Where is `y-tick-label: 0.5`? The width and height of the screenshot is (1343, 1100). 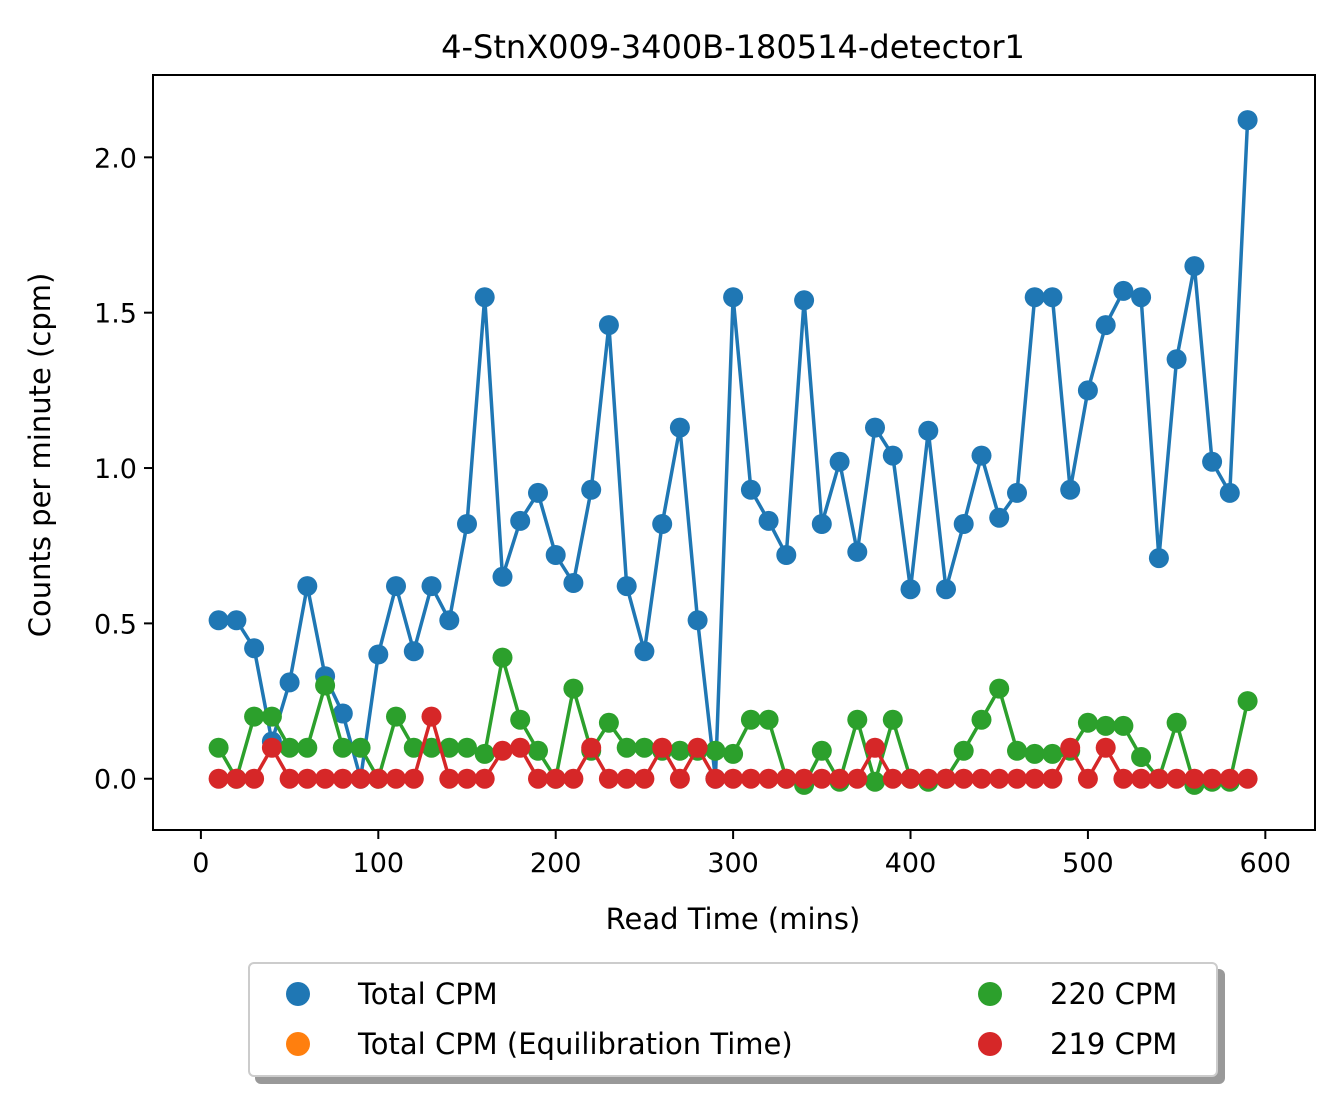 y-tick-label: 0.5 is located at coordinates (115, 624).